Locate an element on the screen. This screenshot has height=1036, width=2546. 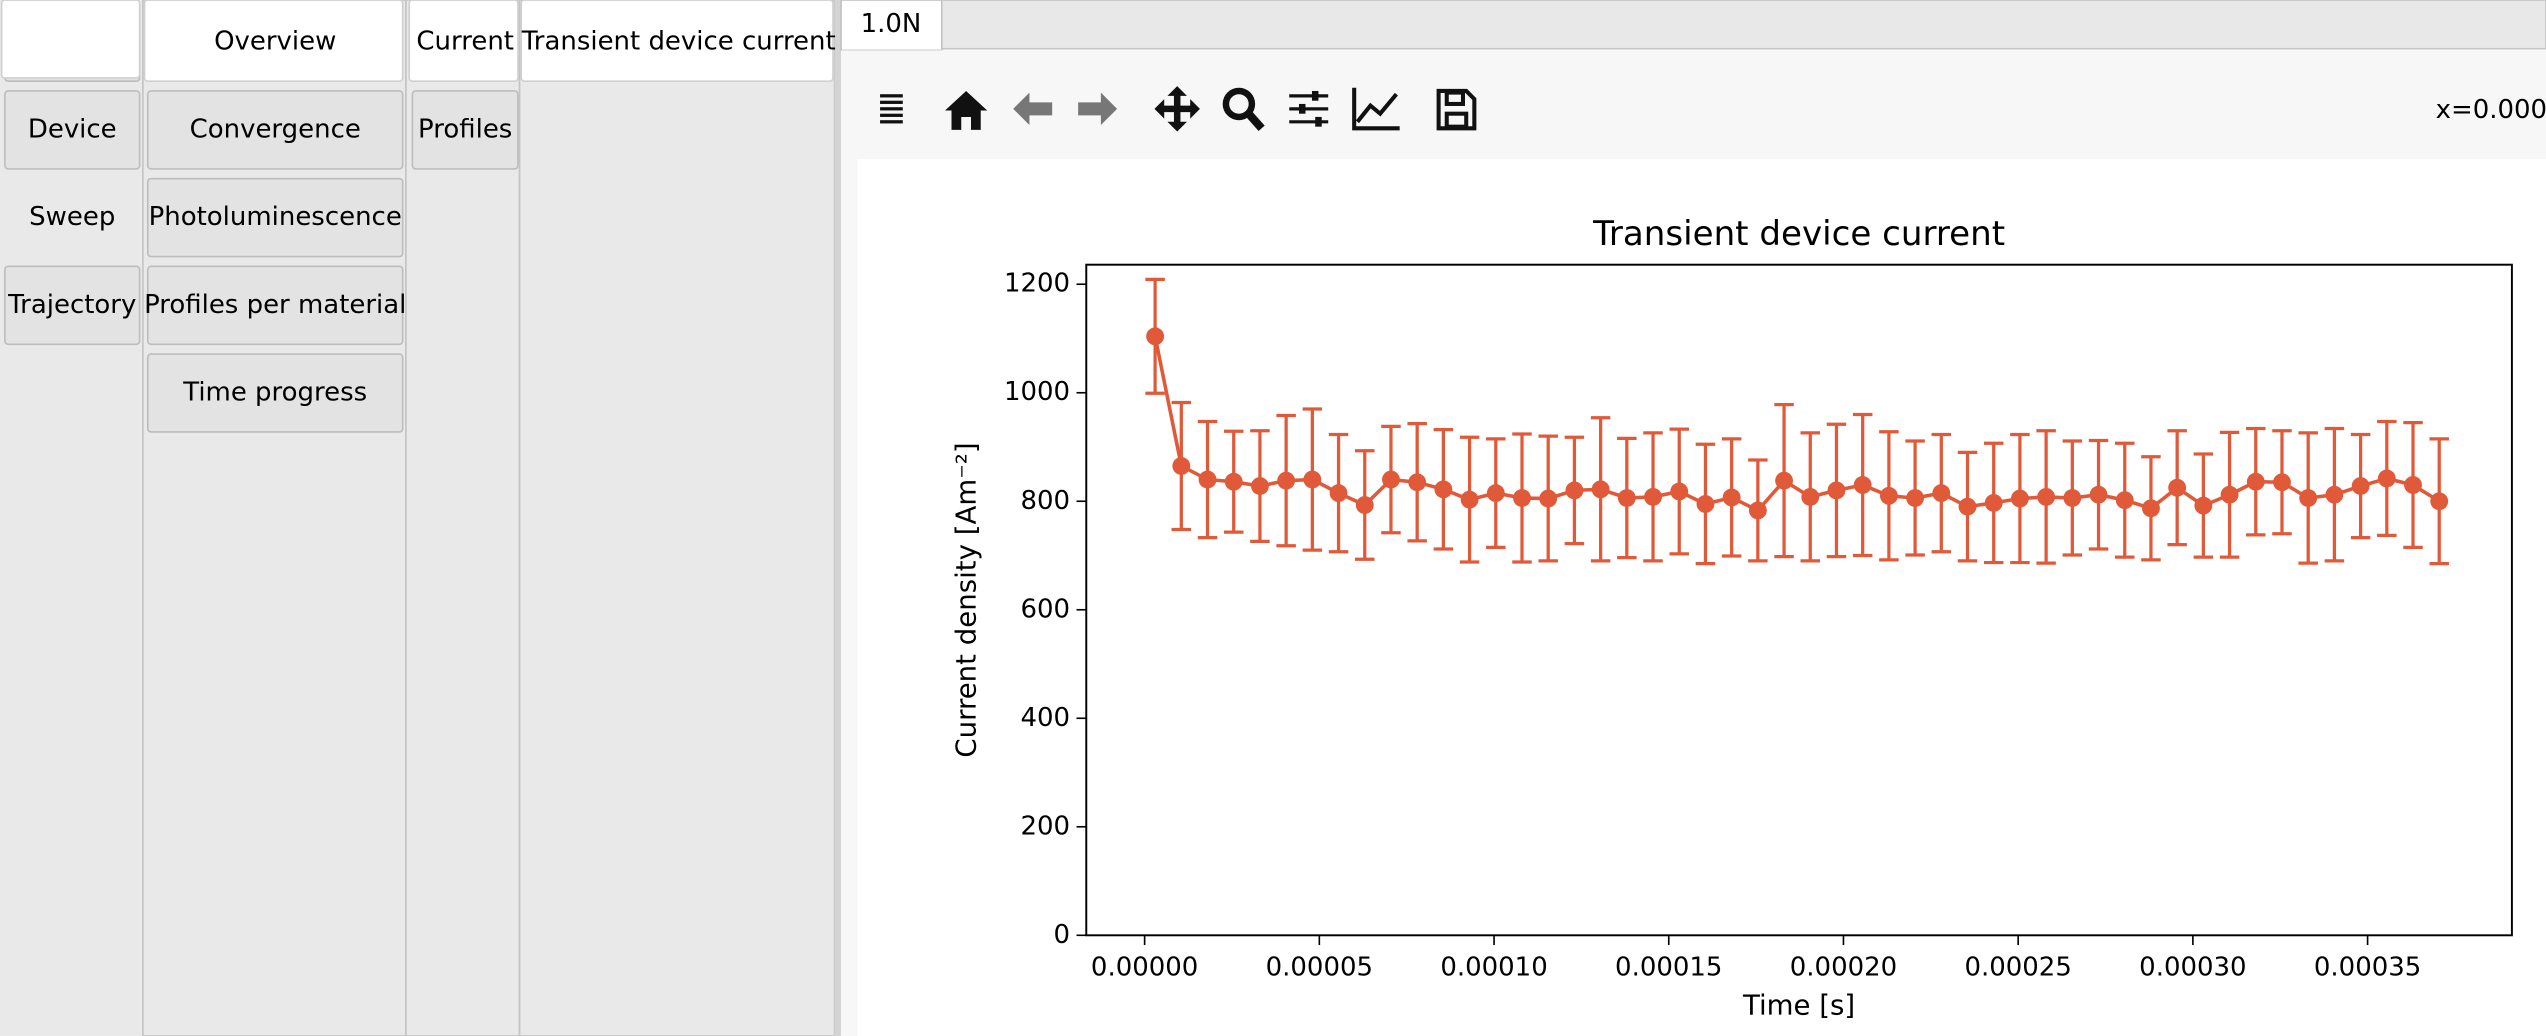
figure-tabbar is located at coordinates (1693, 25).